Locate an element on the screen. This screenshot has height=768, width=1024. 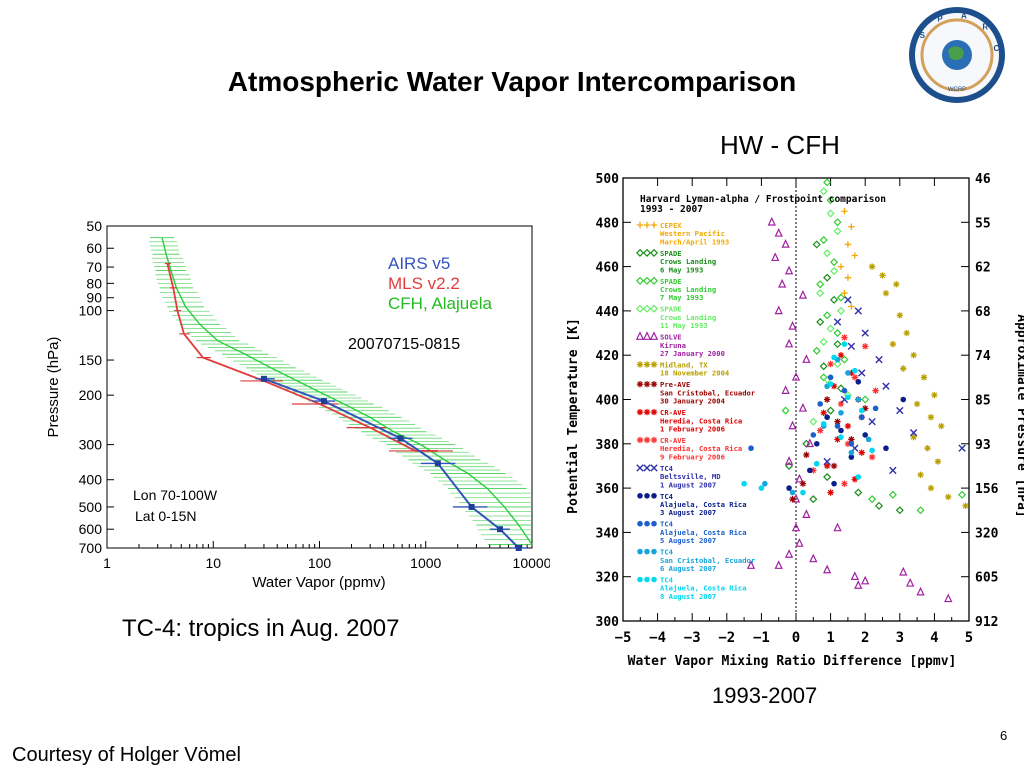
left-y-tick-label: 400 is located at coordinates (91, 480).